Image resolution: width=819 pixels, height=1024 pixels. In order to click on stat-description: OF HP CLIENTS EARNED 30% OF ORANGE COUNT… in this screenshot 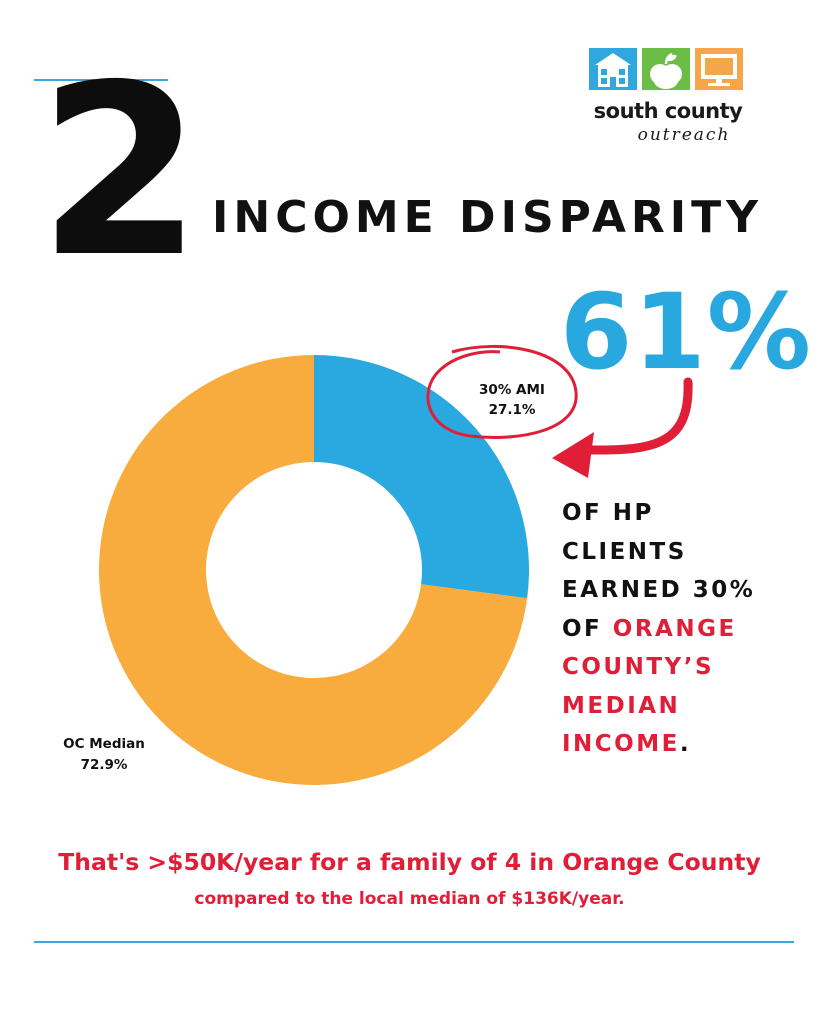, I will do `click(687, 629)`.